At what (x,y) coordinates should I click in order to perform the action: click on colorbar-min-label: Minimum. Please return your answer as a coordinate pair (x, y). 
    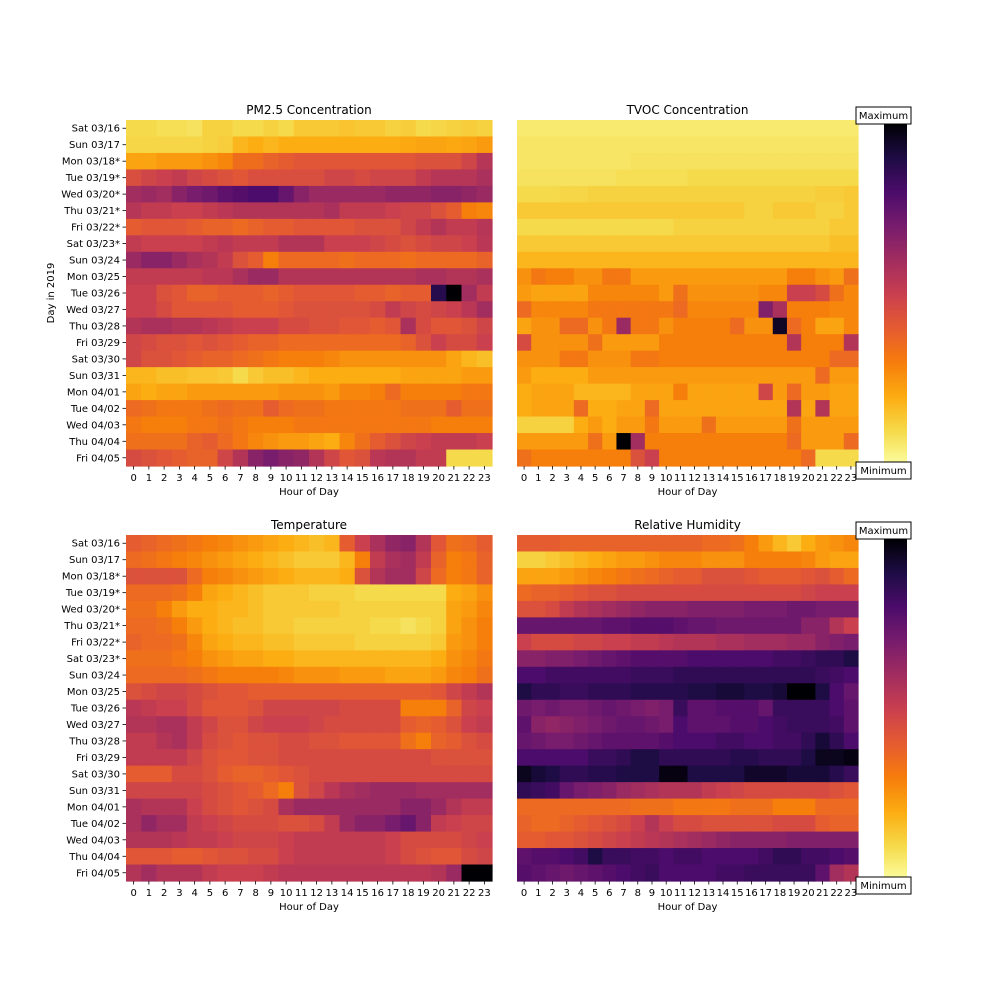
    Looking at the image, I should click on (883, 471).